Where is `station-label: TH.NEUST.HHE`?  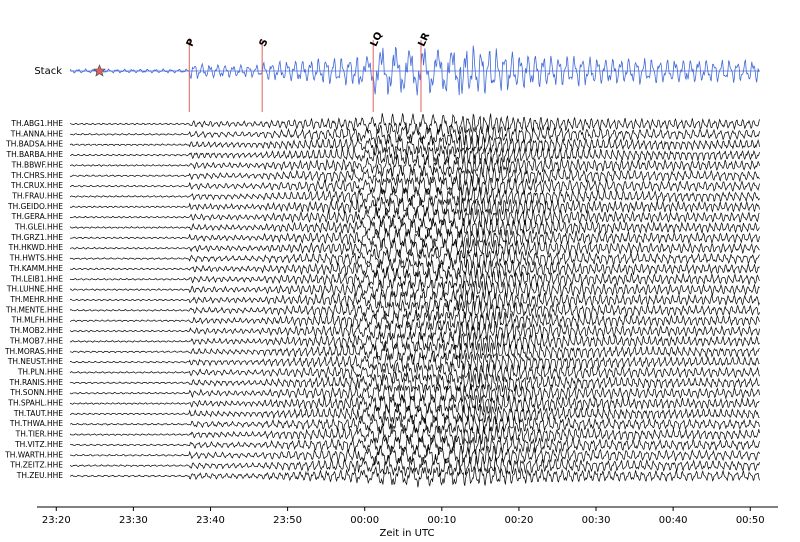 station-label: TH.NEUST.HHE is located at coordinates (35, 361).